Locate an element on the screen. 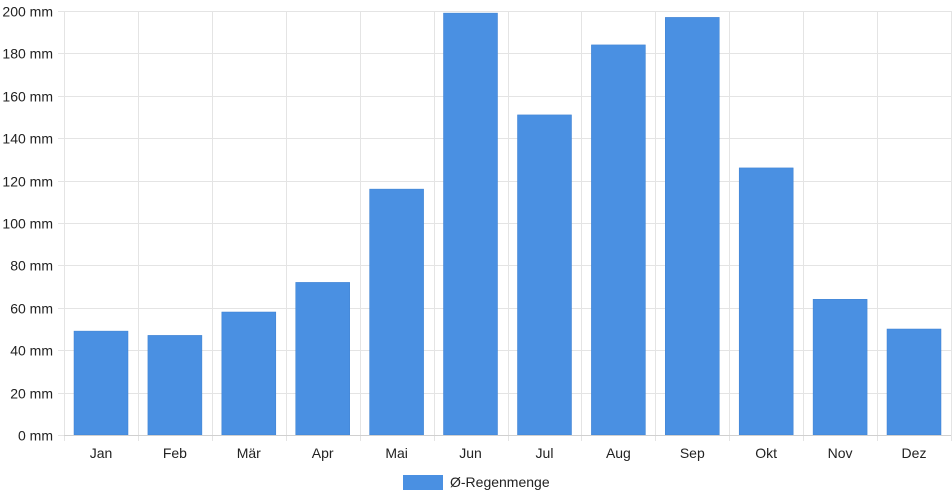 Image resolution: width=952 pixels, height=500 pixels. y-tick-label: 120 mm is located at coordinates (27, 182).